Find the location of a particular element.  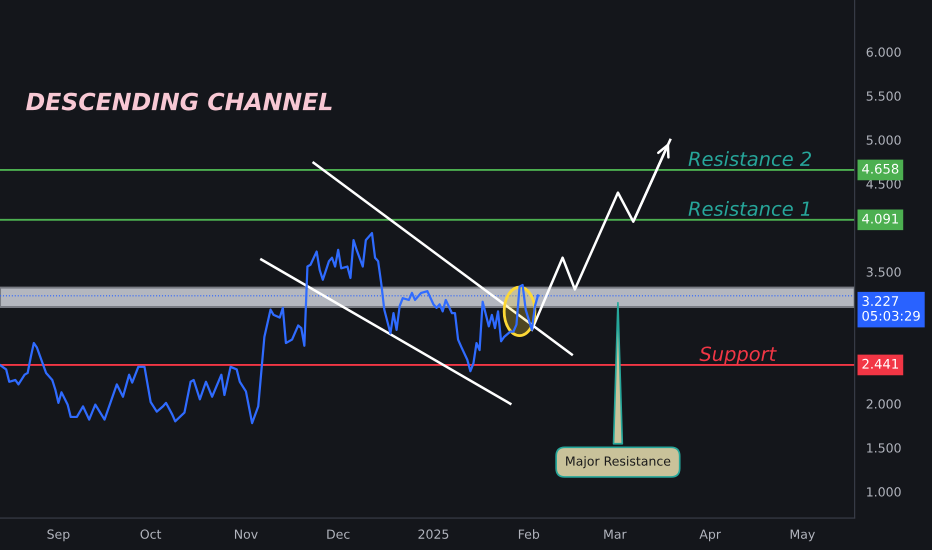

x-tick-label: Feb is located at coordinates (529, 534).